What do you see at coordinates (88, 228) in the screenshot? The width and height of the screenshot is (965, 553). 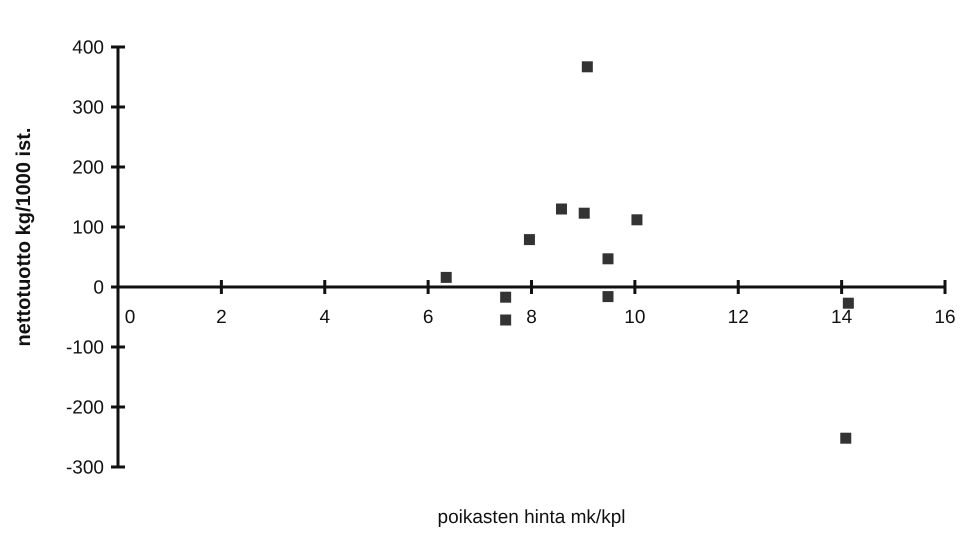 I see `y-tick-label: 100` at bounding box center [88, 228].